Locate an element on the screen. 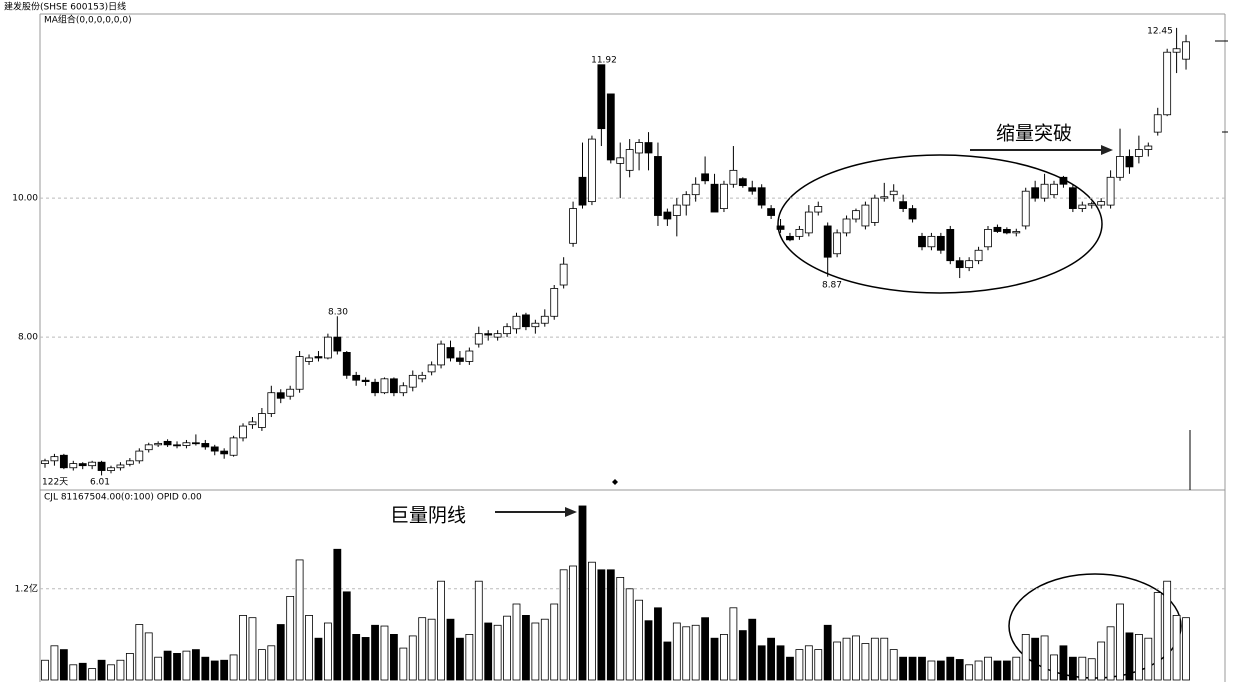 The height and width of the screenshot is (687, 1241). annotation: 6.01 is located at coordinates (100, 483).